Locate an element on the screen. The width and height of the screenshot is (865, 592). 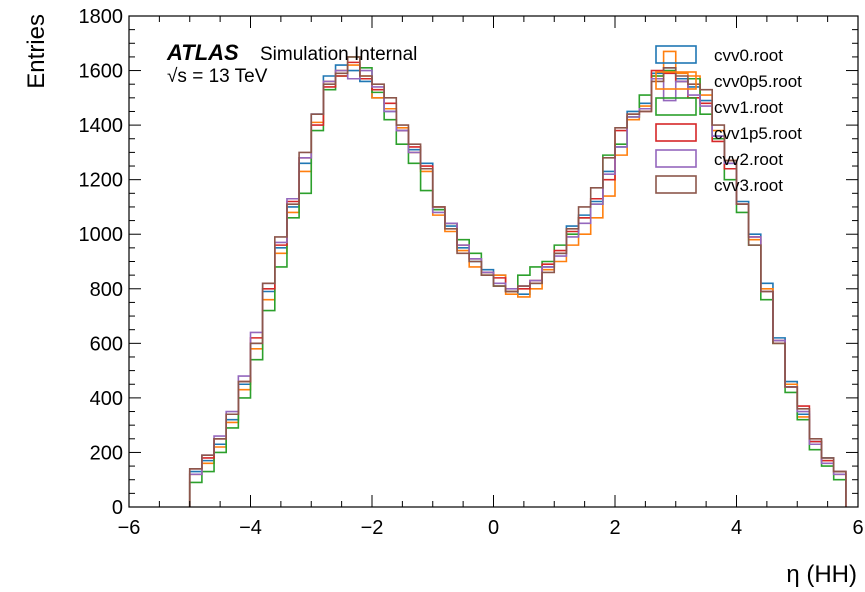
y-axis-title: Entries is located at coordinates (36, 51).